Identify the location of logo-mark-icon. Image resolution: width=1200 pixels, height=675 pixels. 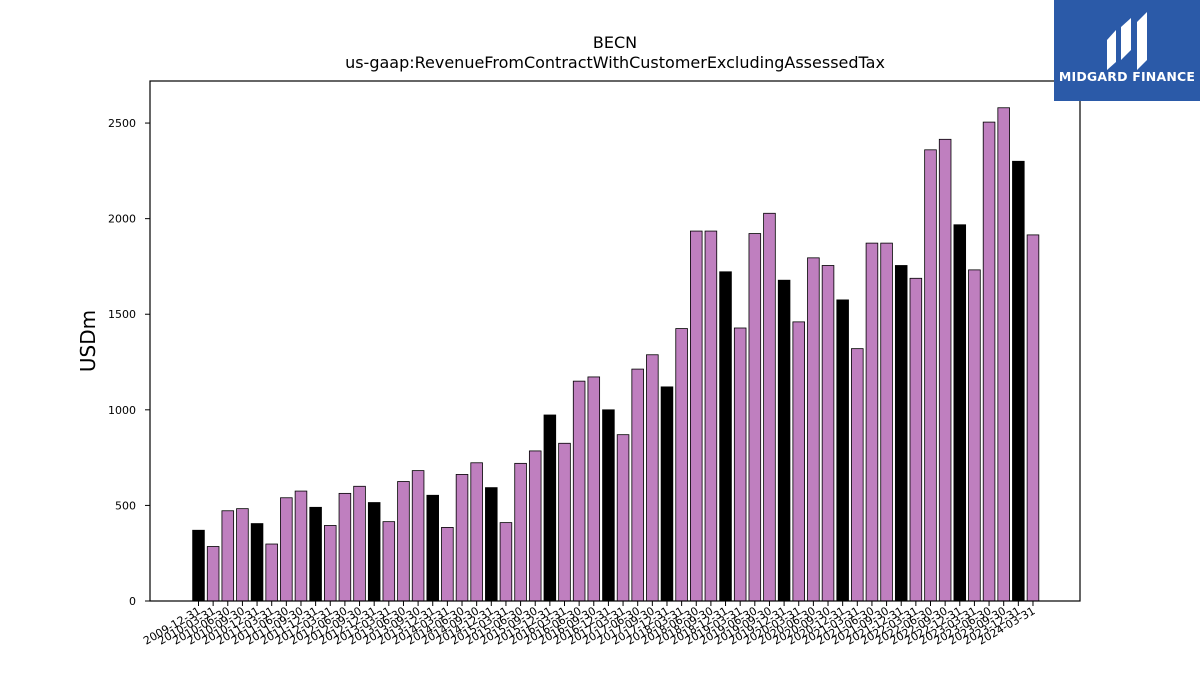
(1127, 41).